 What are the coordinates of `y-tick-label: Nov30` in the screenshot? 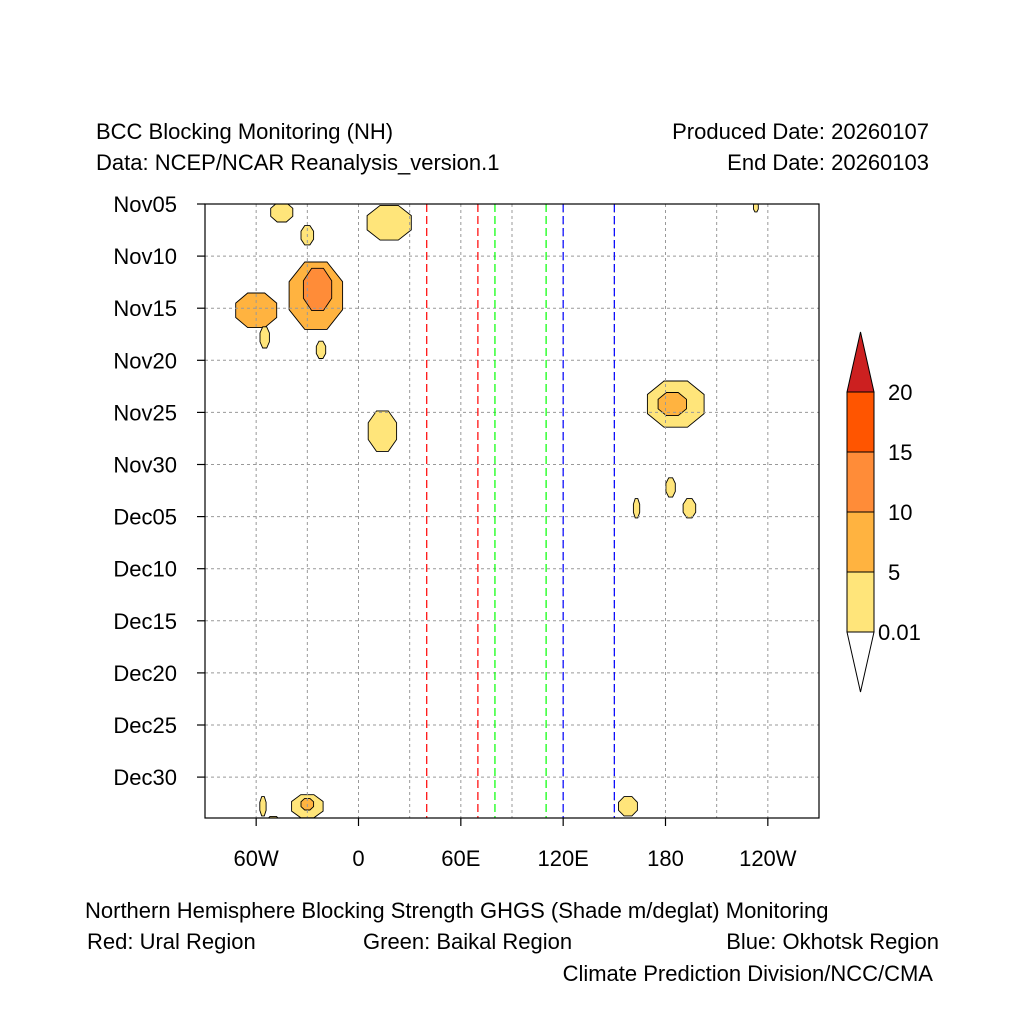 It's located at (145, 465).